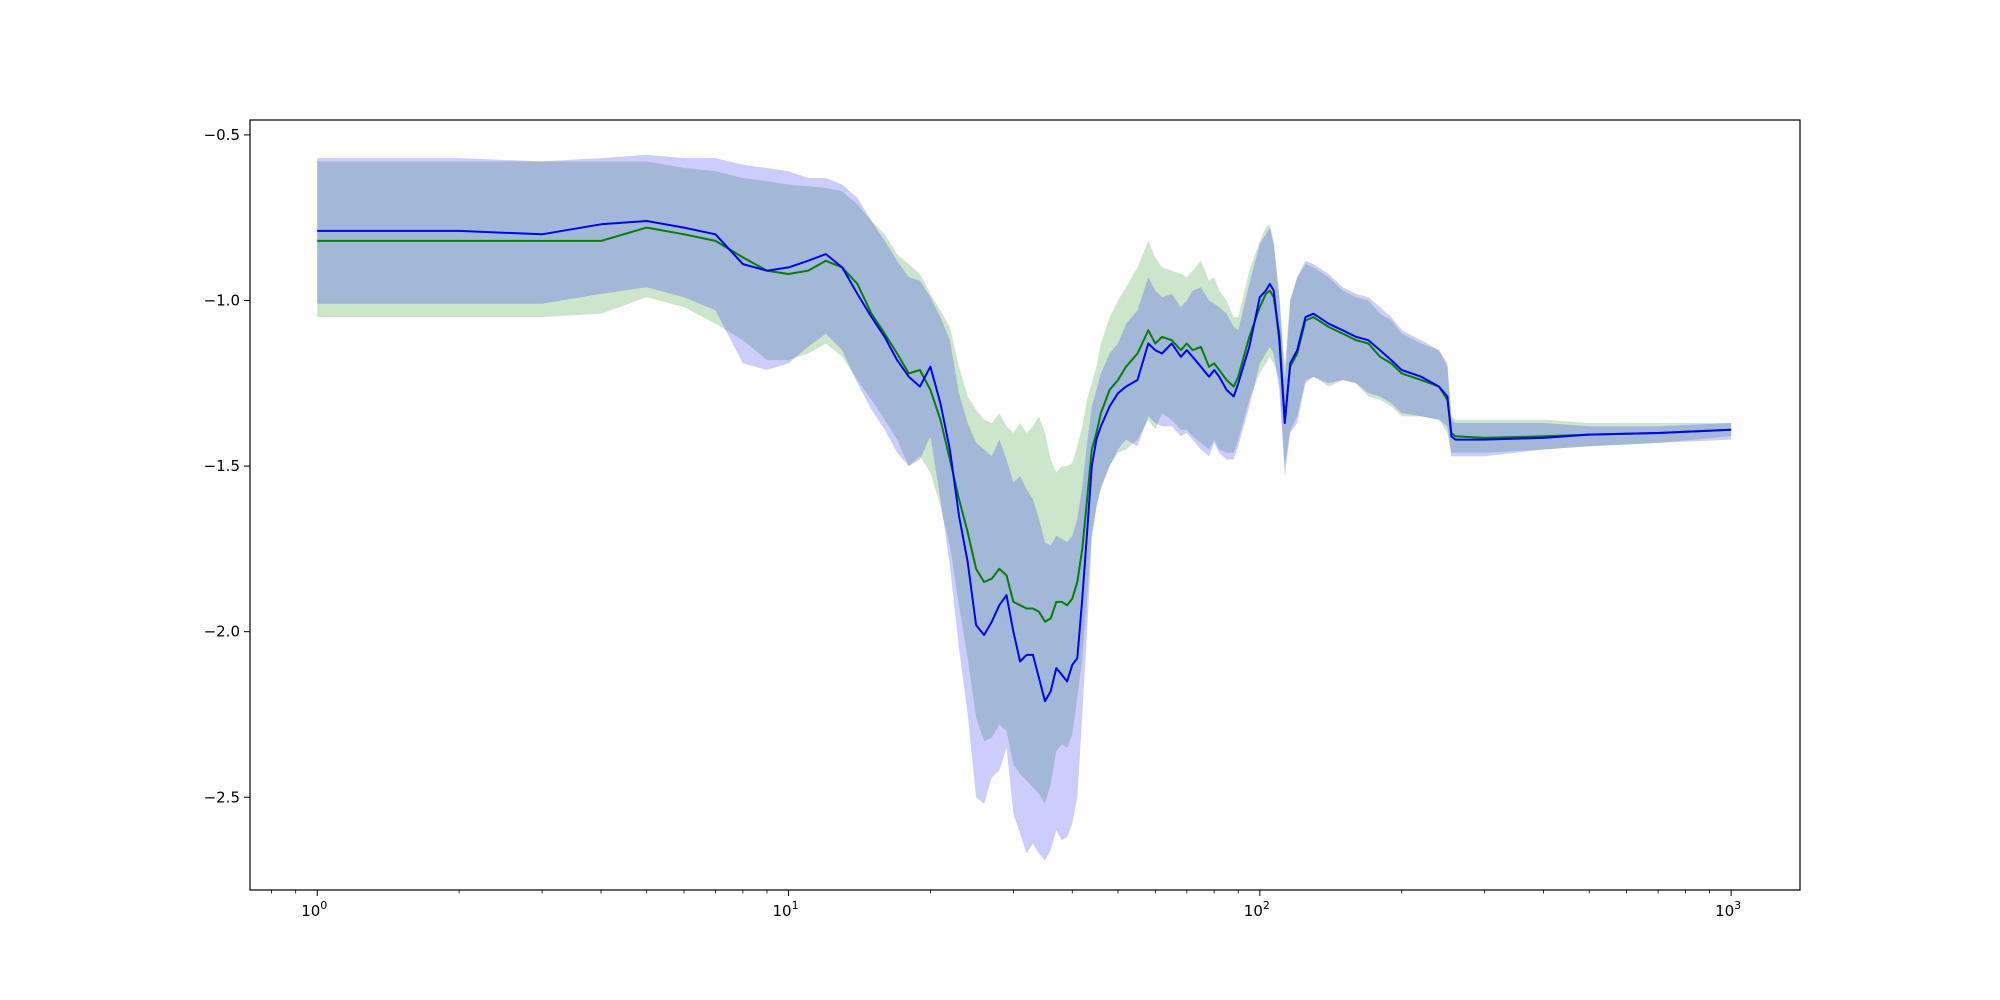 The height and width of the screenshot is (1000, 2000). Describe the element at coordinates (222, 135) in the screenshot. I see `y-tick-label: −0.5` at that location.